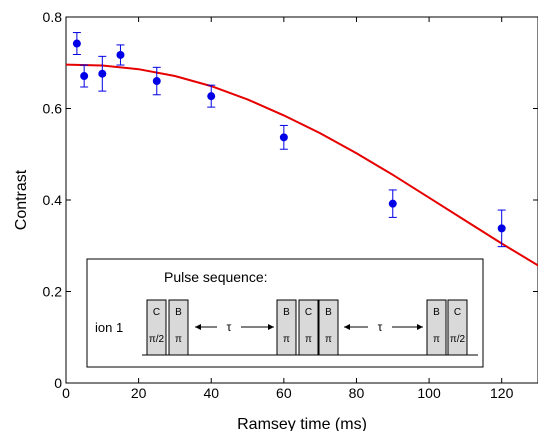 This screenshot has height=431, width=538. I want to click on ion-label: ion 1, so click(109, 327).